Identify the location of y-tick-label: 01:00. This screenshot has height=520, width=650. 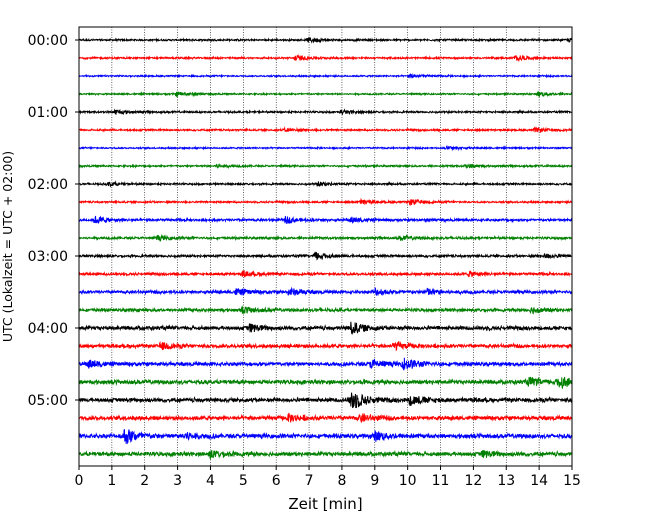
(48, 113).